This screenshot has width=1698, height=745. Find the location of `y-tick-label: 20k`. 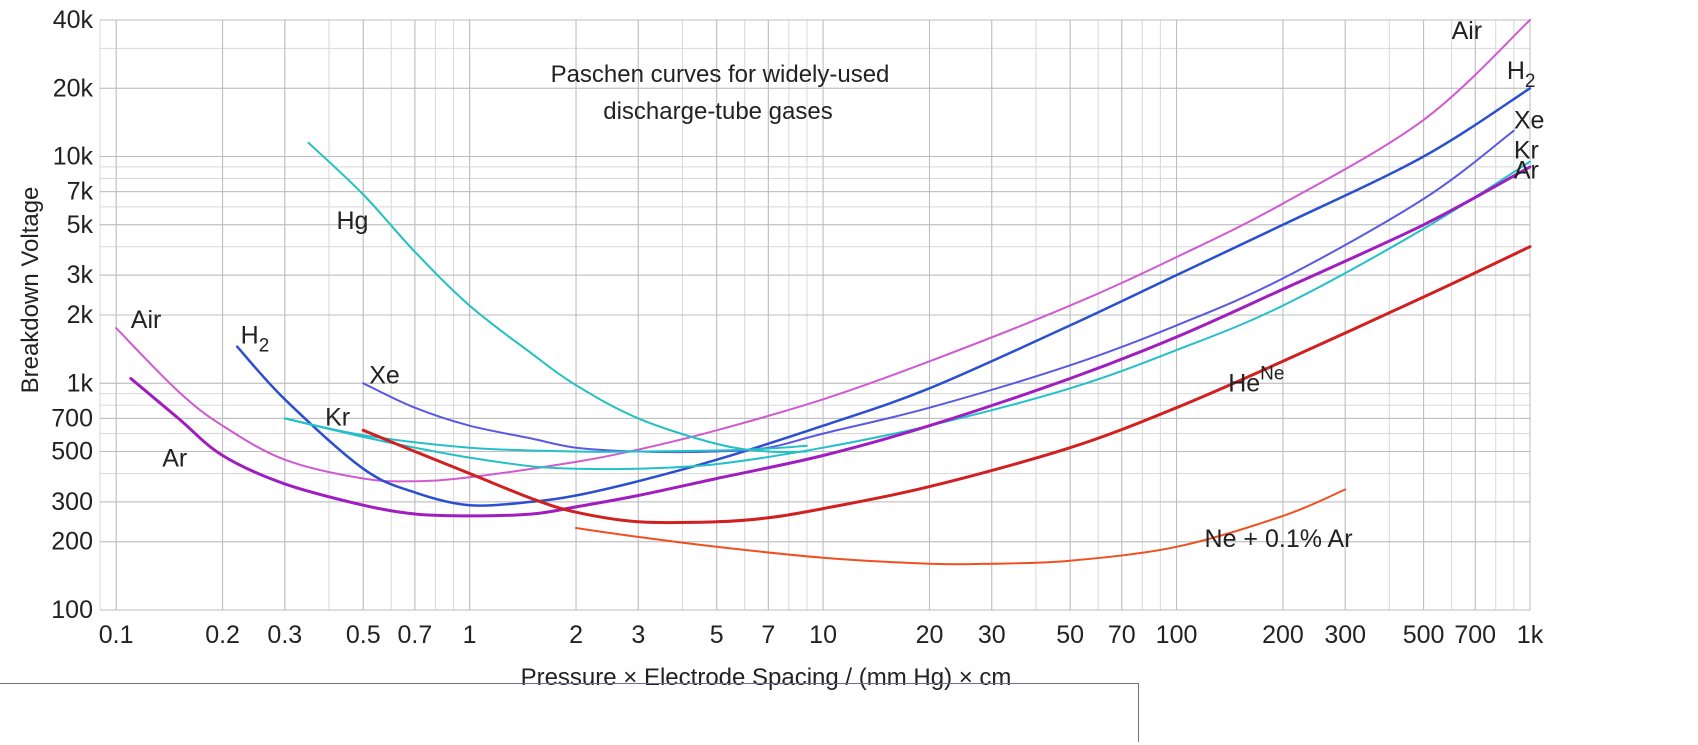

y-tick-label: 20k is located at coordinates (73, 88).